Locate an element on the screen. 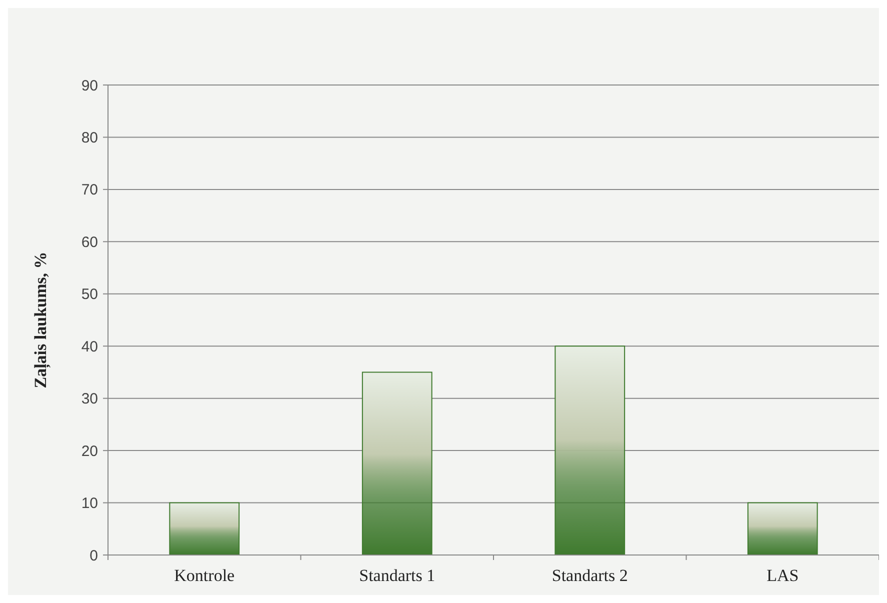 The width and height of the screenshot is (887, 603). y-tick-label: 90 is located at coordinates (89, 85).